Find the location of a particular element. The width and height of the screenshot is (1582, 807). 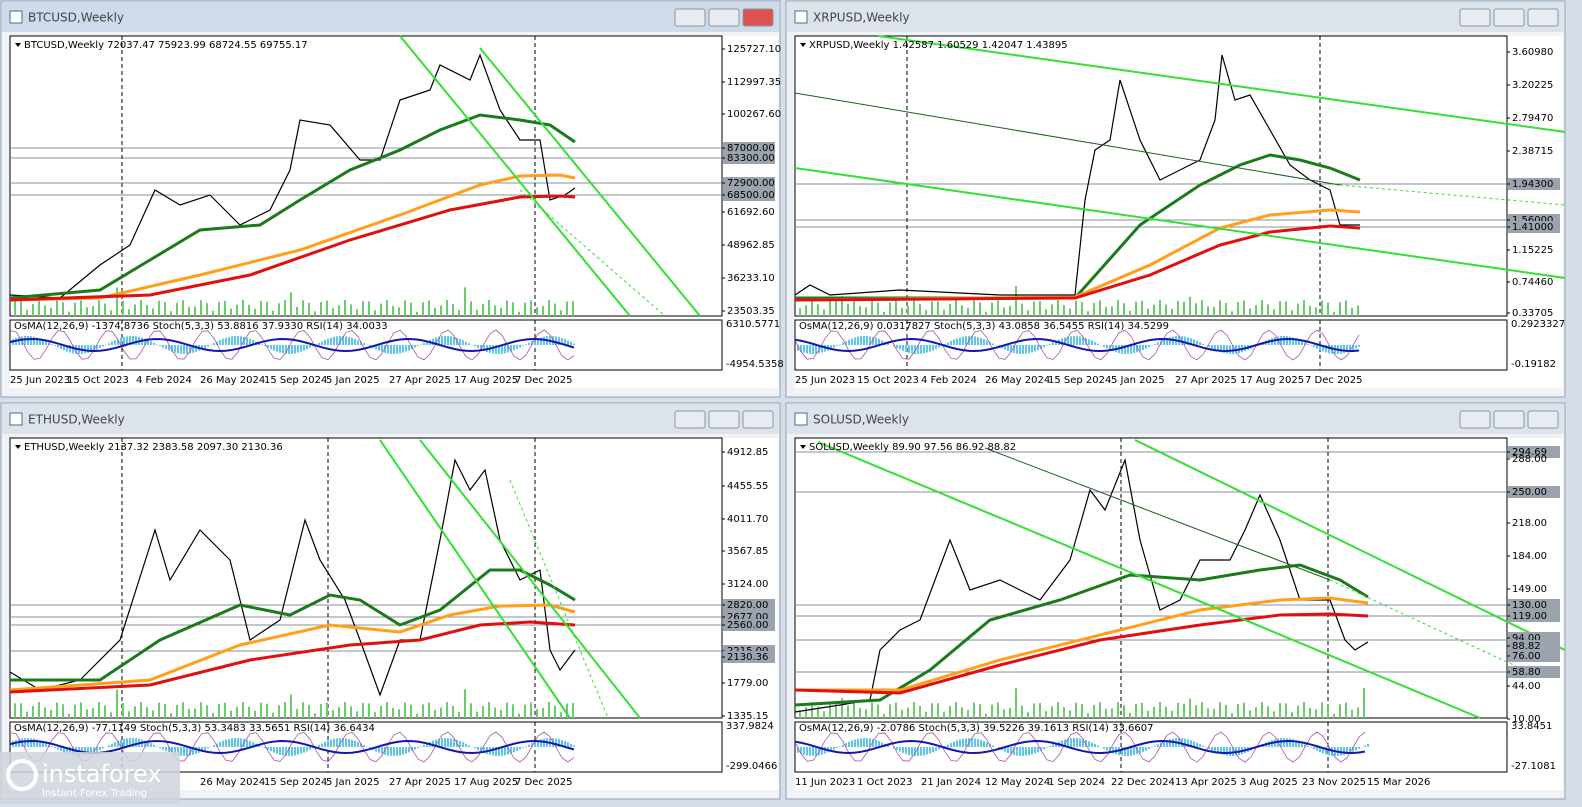

date-label: 17 Aug 2025 is located at coordinates (486, 782).